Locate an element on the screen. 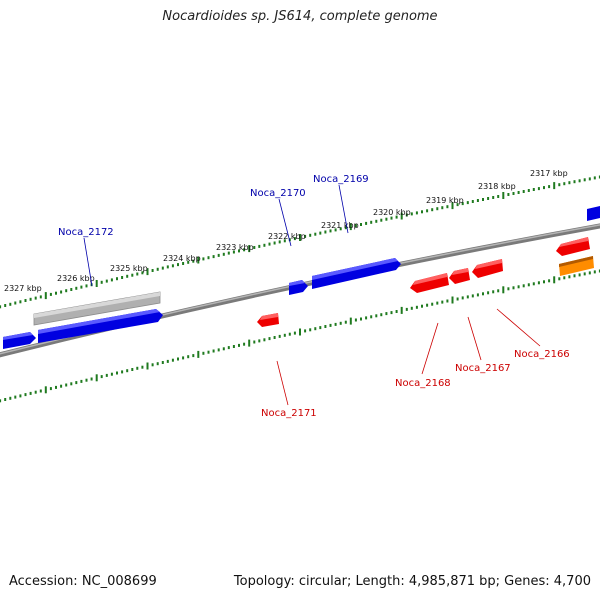 The width and height of the screenshot is (600, 600). gene-noca-2172-shade is located at coordinates (99, 321).